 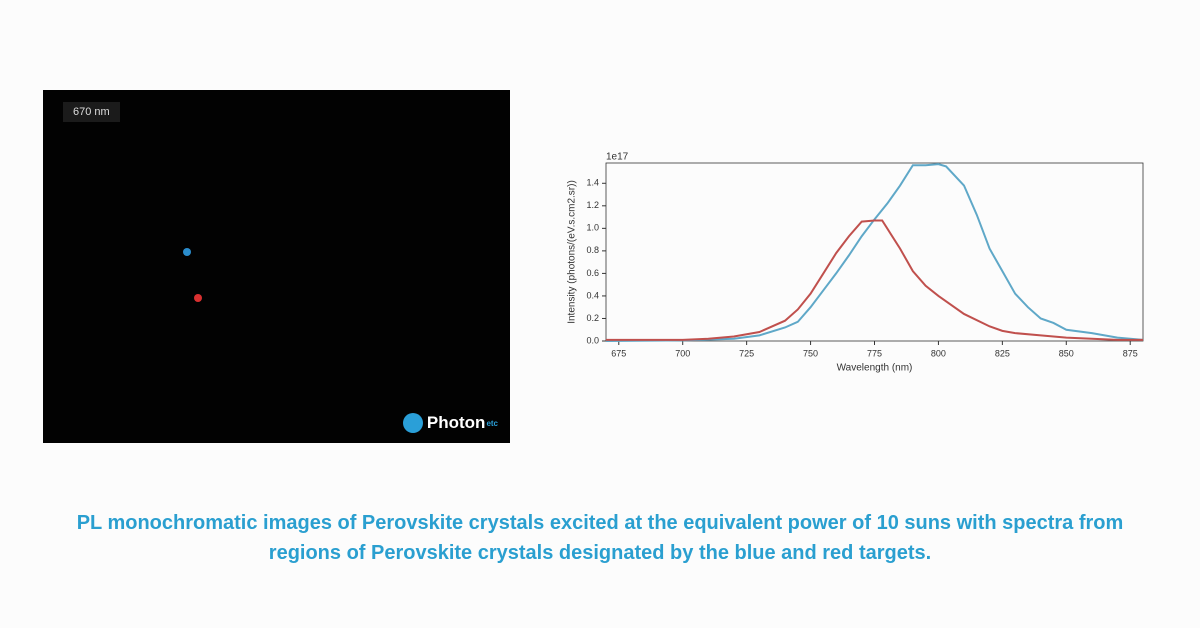 I want to click on logo: Photon etc, so click(x=450, y=423).